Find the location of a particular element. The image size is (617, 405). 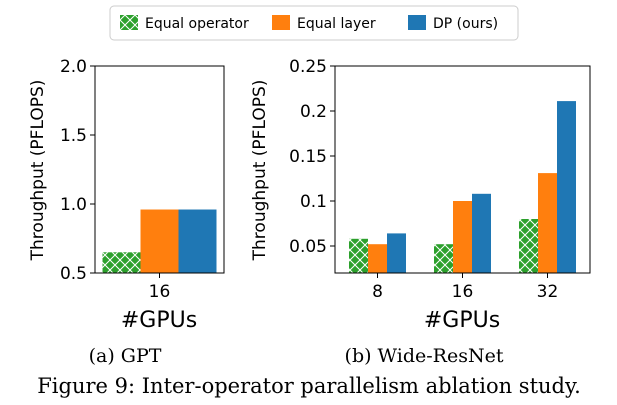

x-axis-label-gpt: #GPUs is located at coordinates (159, 320).